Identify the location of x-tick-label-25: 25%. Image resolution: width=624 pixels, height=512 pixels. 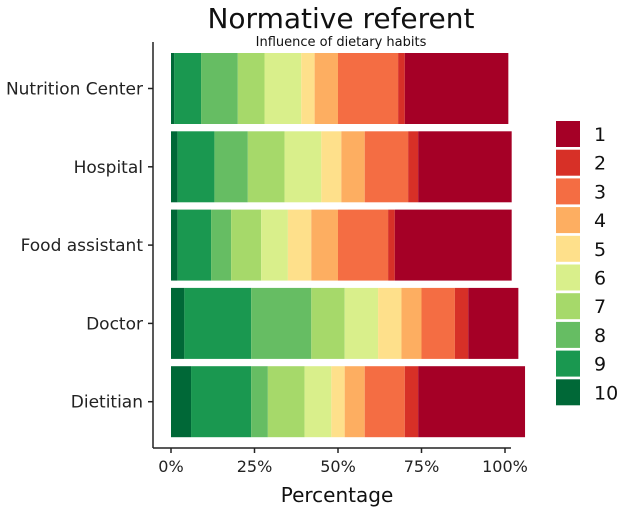
(255, 466).